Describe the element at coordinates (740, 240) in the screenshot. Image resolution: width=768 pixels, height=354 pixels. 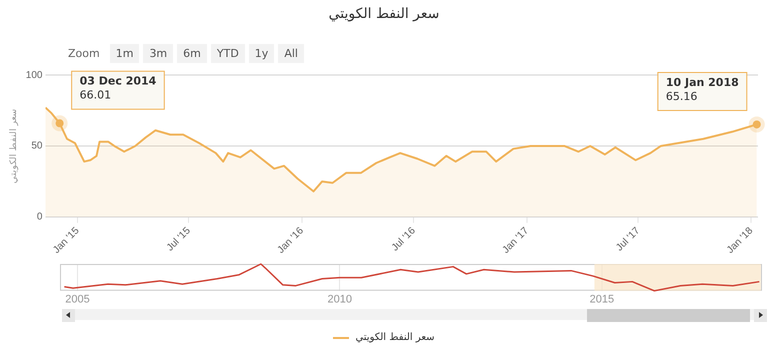
I see `x-tick-label: Jan '18` at that location.